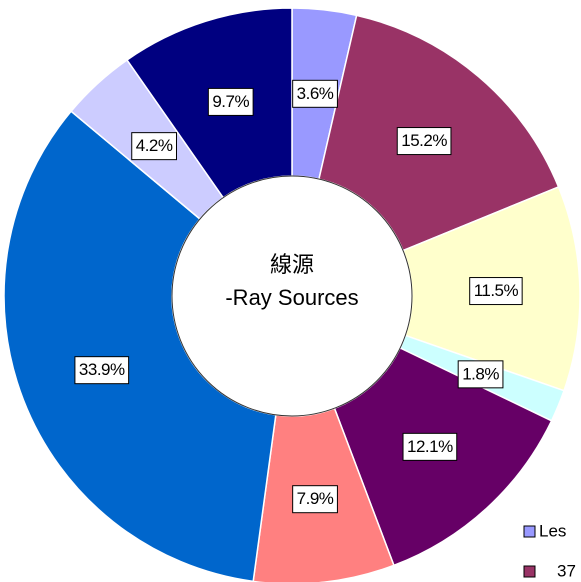 Image resolution: width=581 pixels, height=582 pixels. I want to click on data-label-text: 33.9%, so click(102, 369).